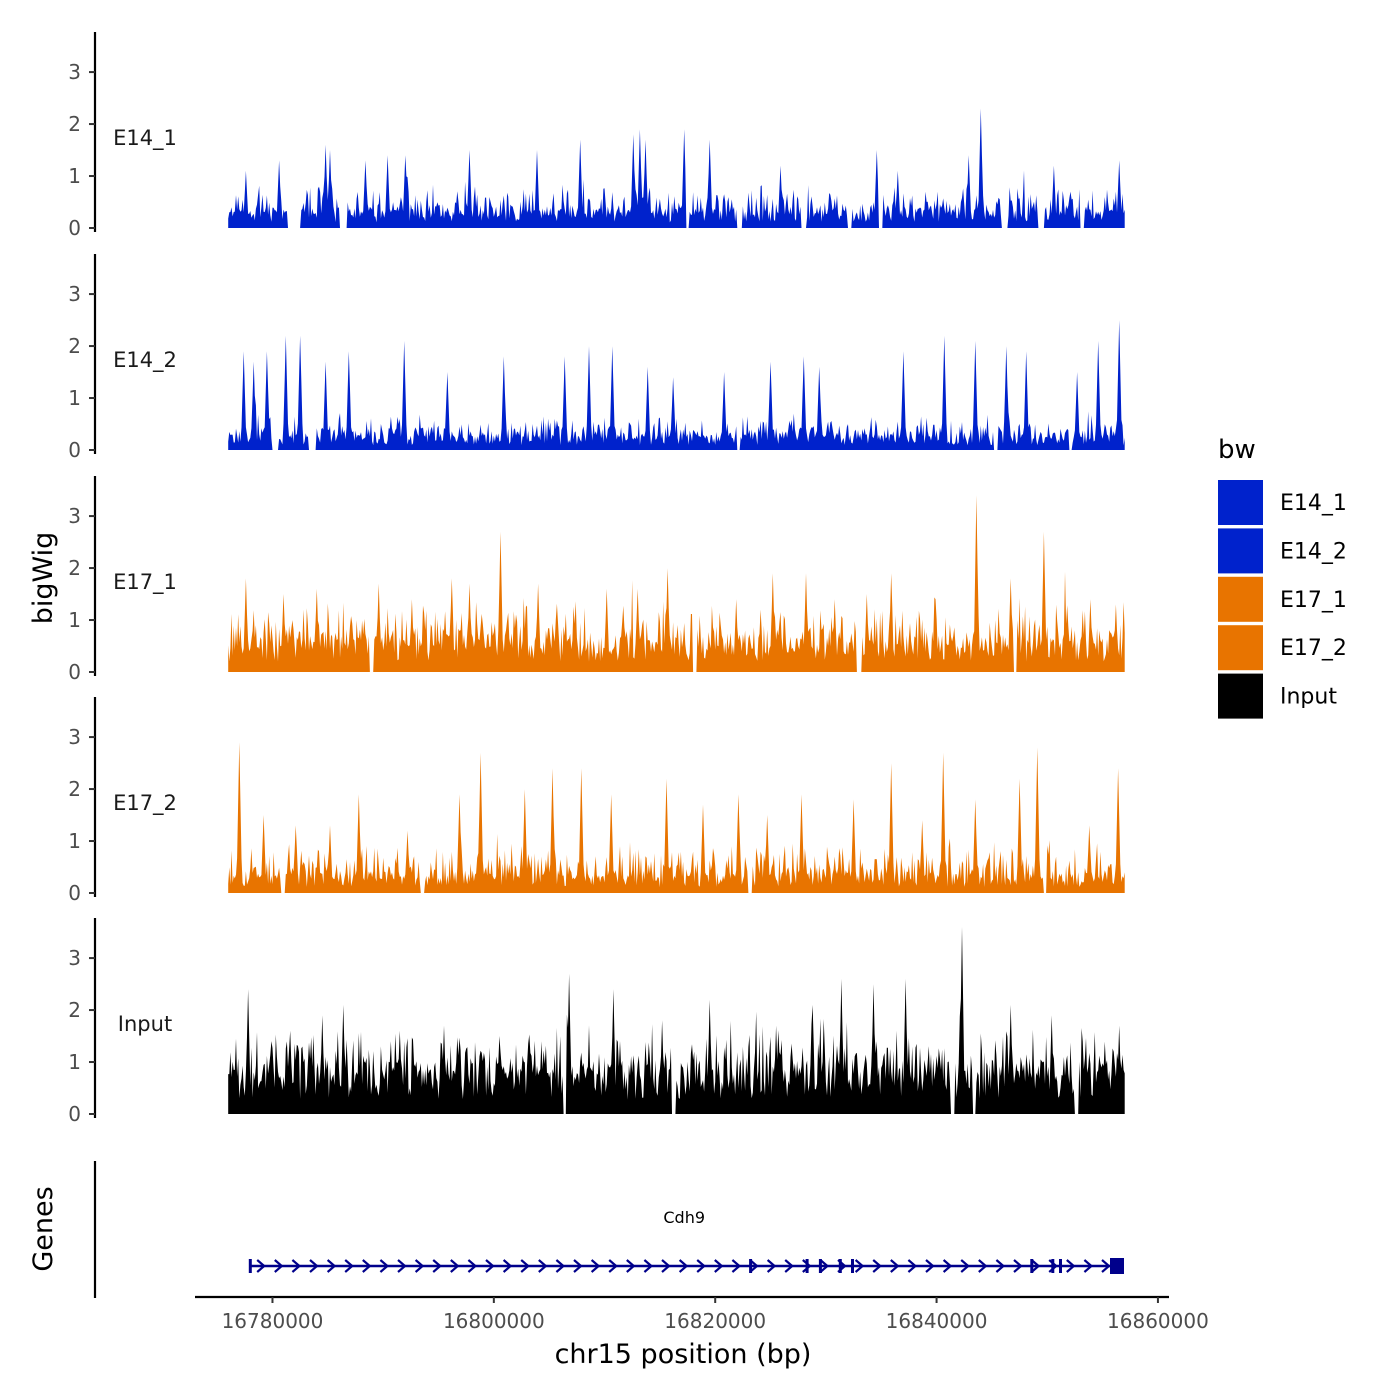  Describe the element at coordinates (74, 72) in the screenshot. I see `y-tick-label-E14_1-3: 3` at that location.